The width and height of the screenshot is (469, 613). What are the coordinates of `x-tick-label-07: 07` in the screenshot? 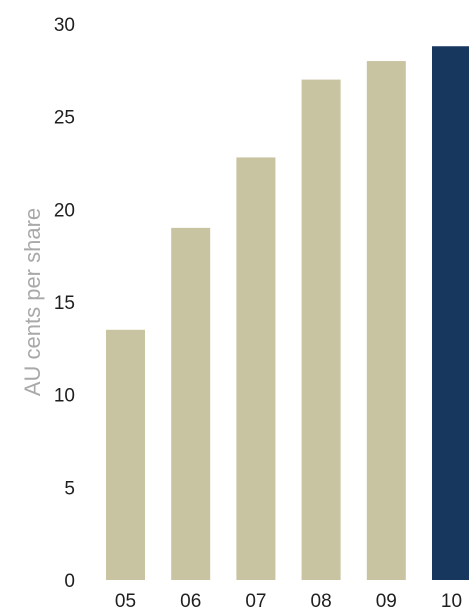 It's located at (255, 601).